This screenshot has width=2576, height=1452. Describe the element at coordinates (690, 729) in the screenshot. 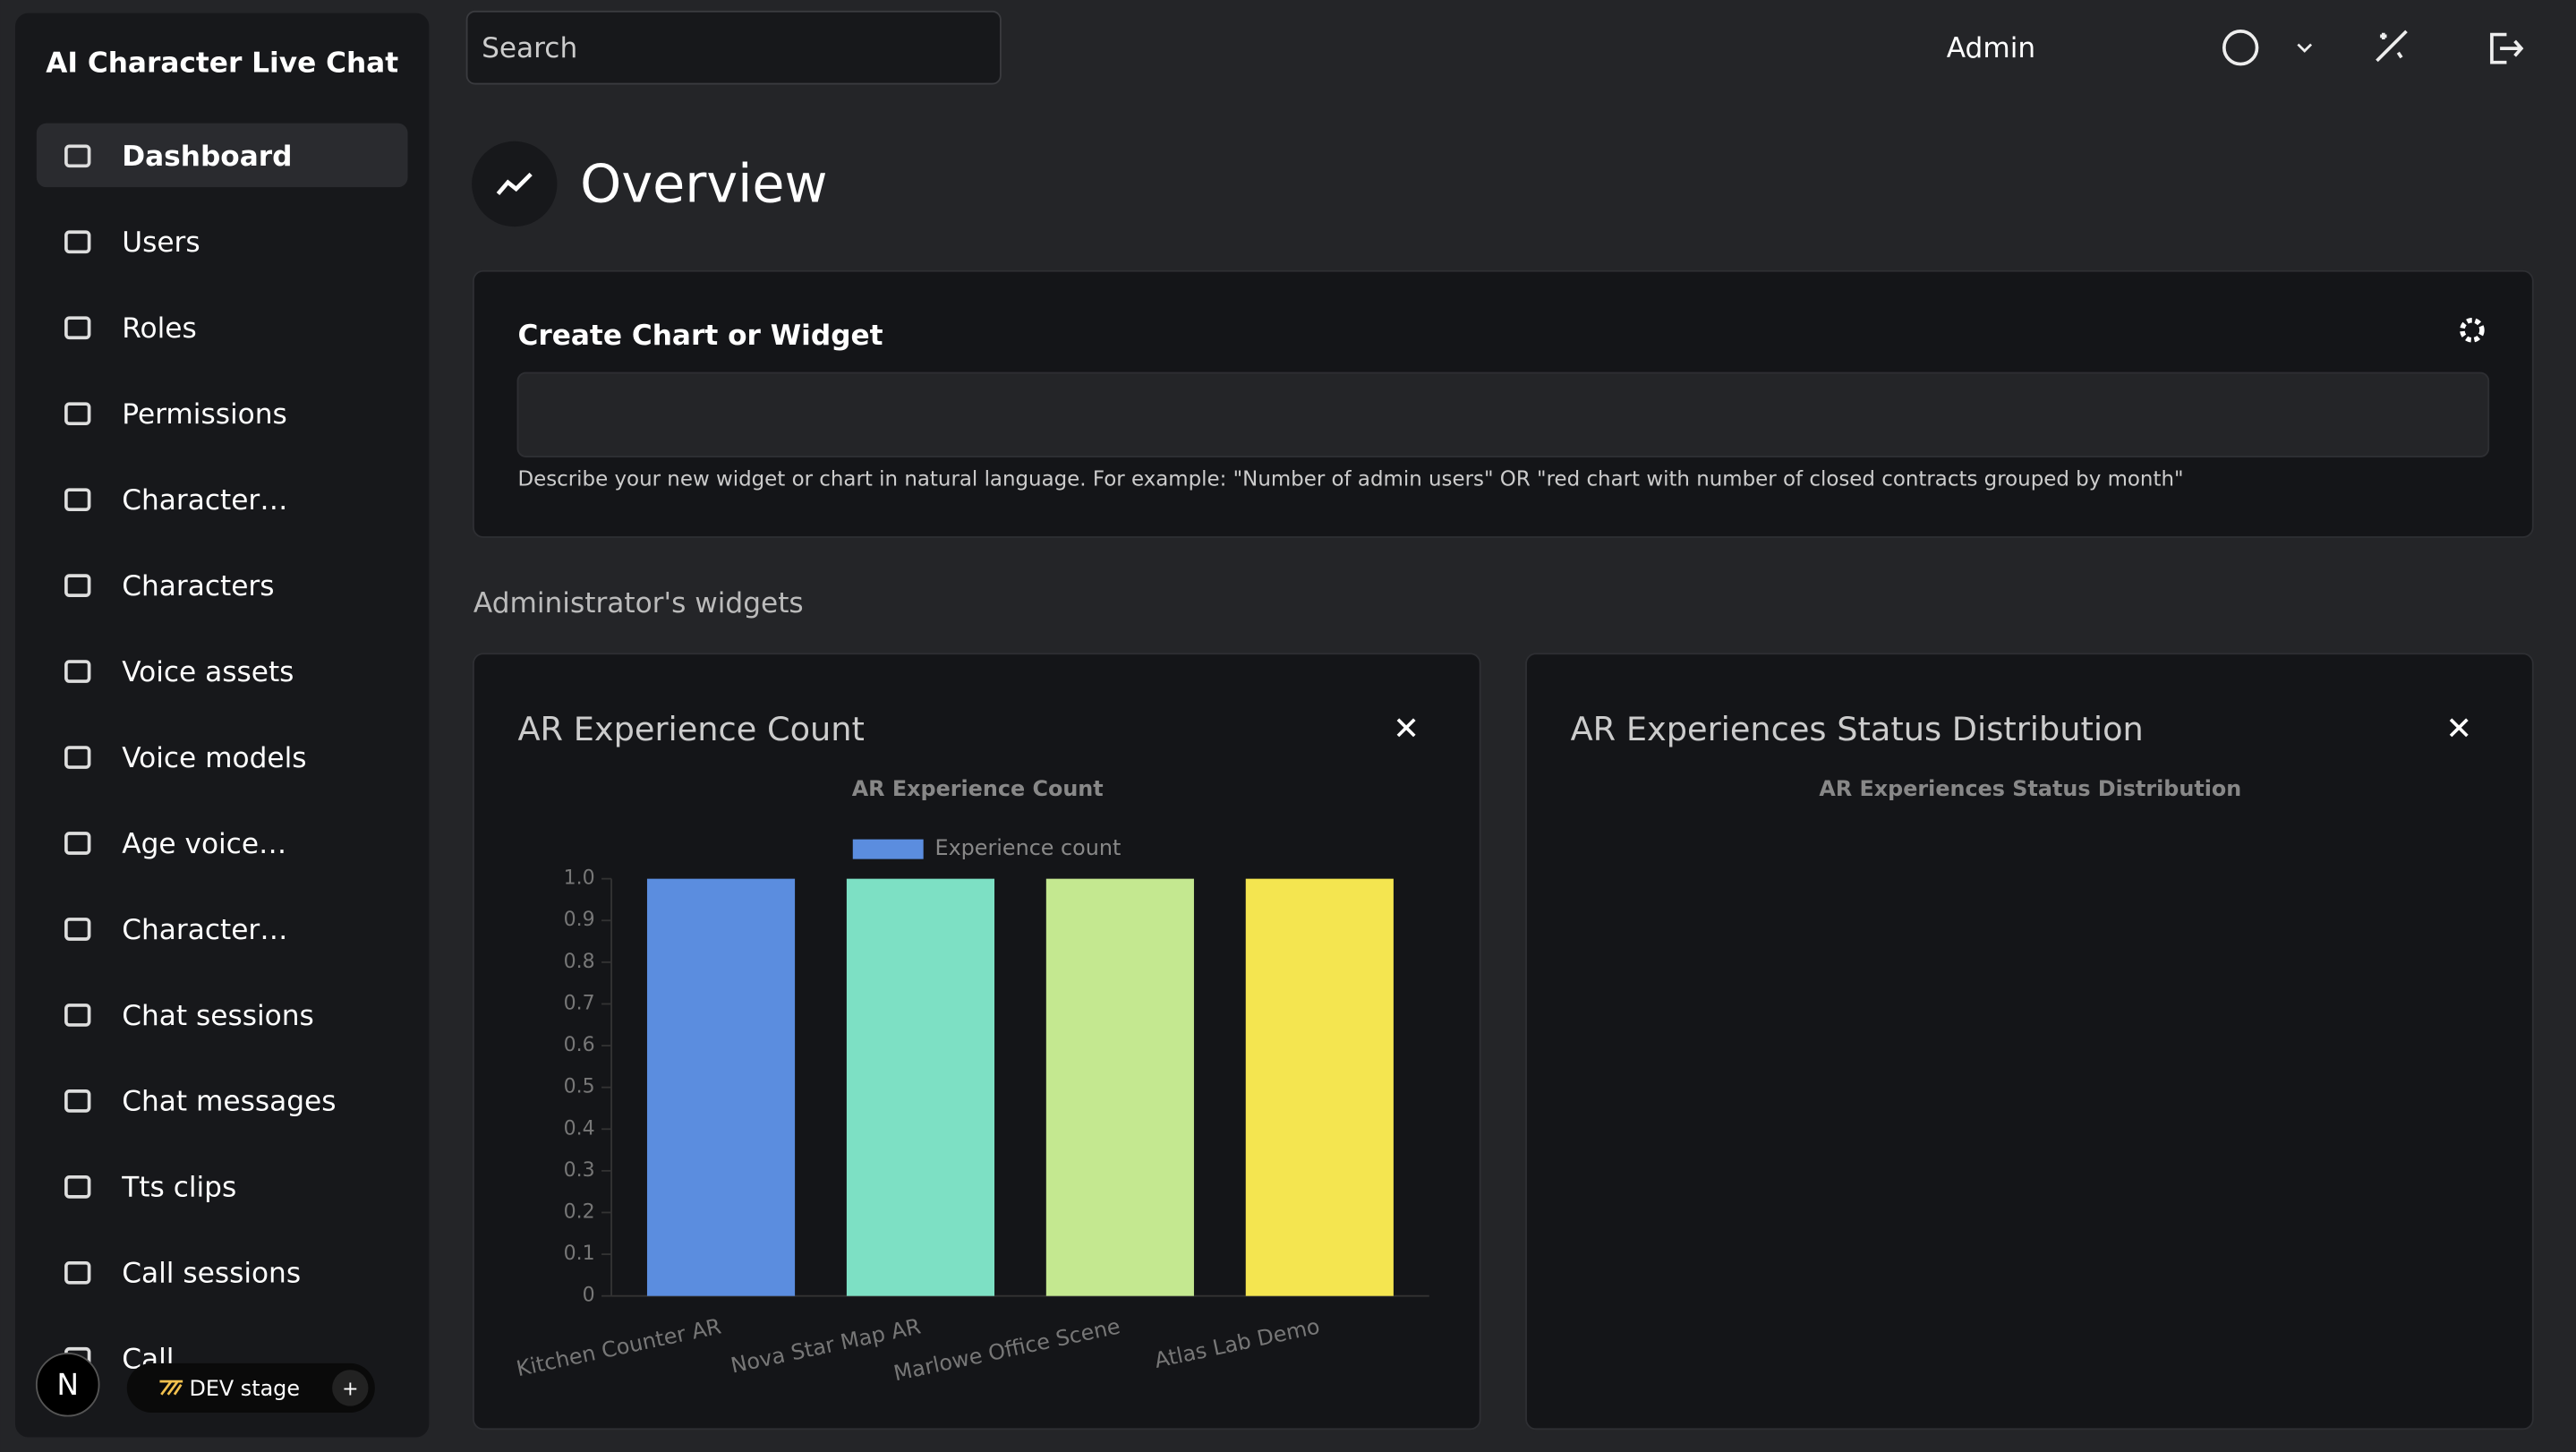

I see `widget-title: AR Experience Count` at that location.